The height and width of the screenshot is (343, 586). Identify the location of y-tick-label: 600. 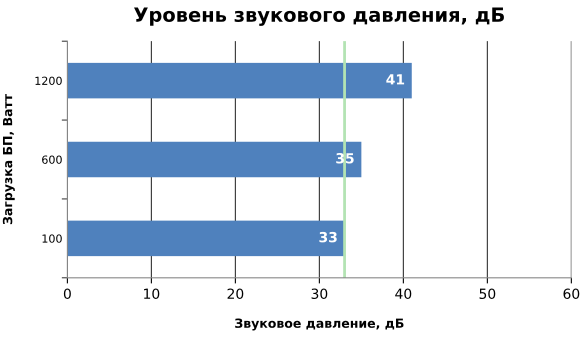
(52, 159).